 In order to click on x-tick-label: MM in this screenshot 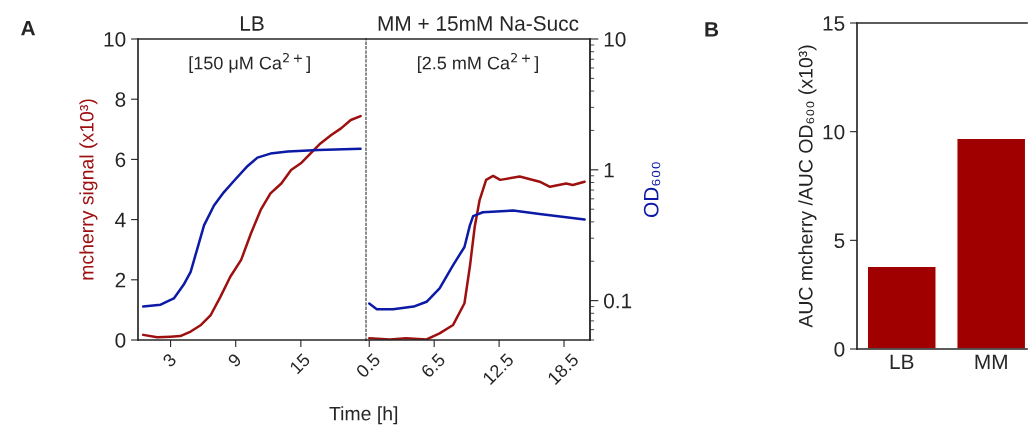, I will do `click(991, 361)`.